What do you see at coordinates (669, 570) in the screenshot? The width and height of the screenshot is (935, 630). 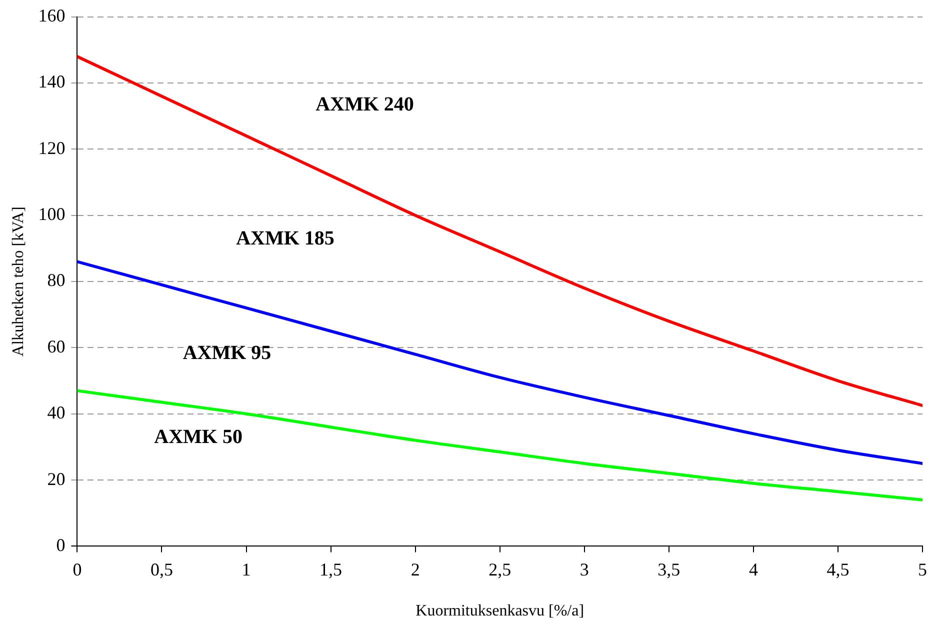 I see `x-tick-label: 3,5` at bounding box center [669, 570].